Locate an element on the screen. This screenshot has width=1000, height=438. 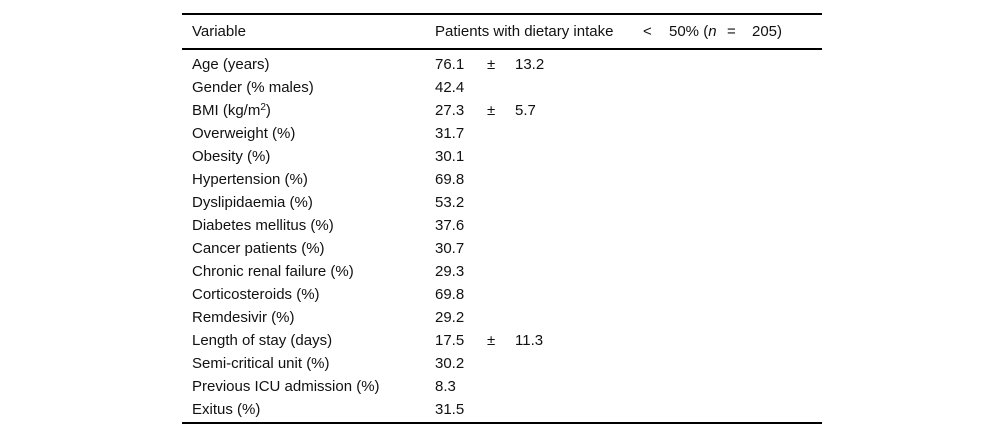
value-mean: 53.2 is located at coordinates (450, 202).